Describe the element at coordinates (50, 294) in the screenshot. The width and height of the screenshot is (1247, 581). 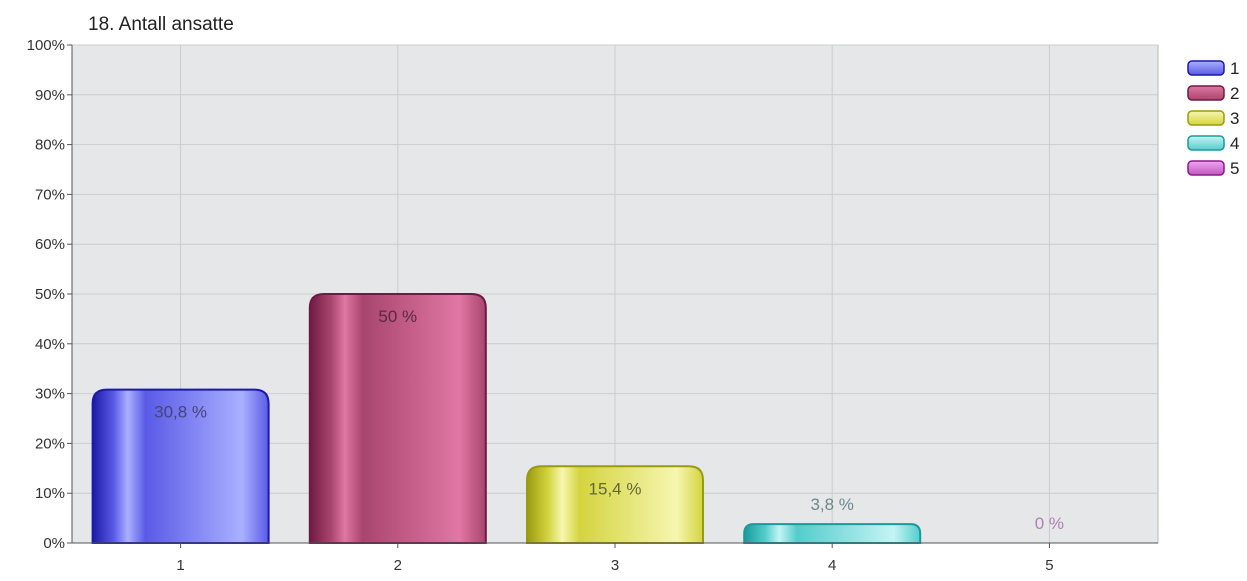
I see `y-tick-label: 50%` at that location.